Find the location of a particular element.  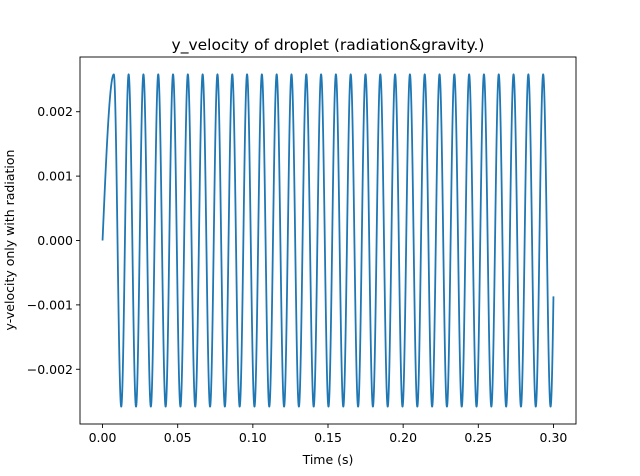

y-tick-label: 0.000 is located at coordinates (55, 240).